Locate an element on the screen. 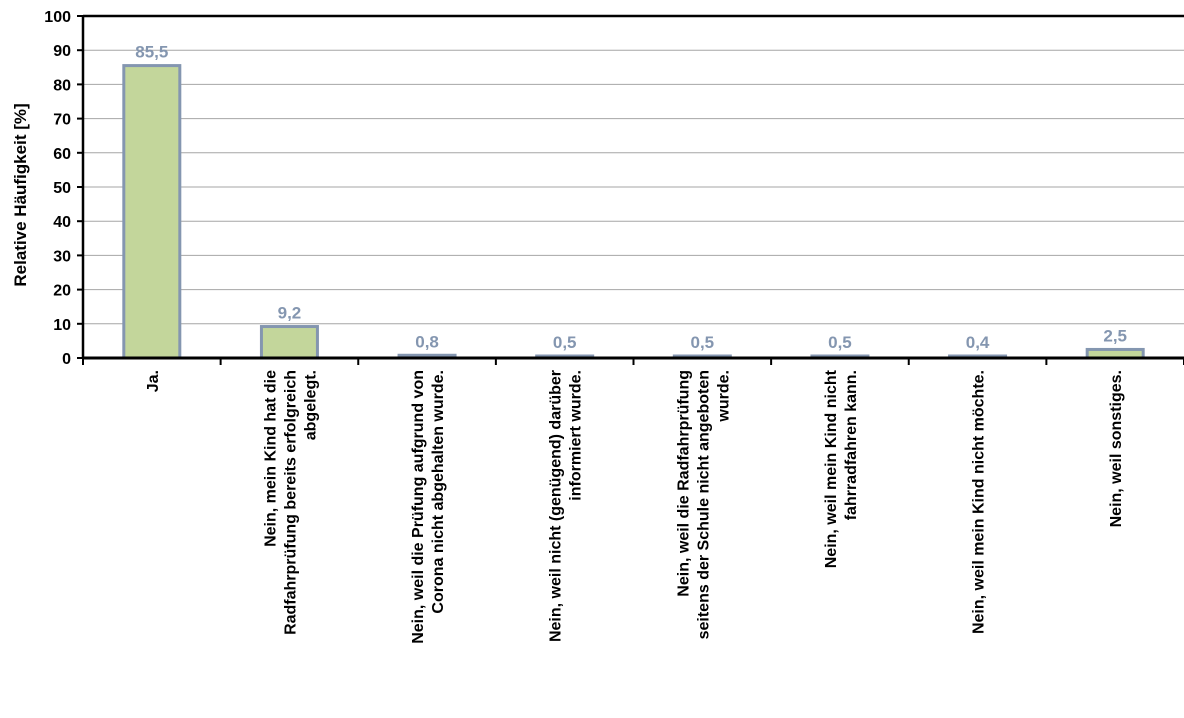 Image resolution: width=1184 pixels, height=718 pixels. x-category-label: Ja. is located at coordinates (153, 381).